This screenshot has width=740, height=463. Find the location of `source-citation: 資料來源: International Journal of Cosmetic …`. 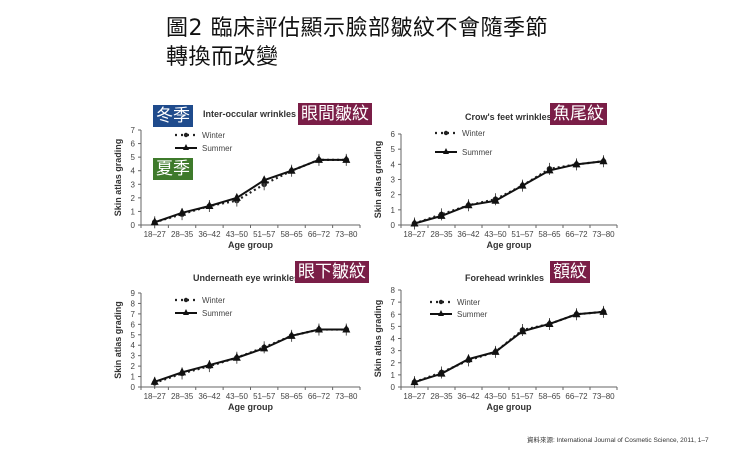

source-citation: 資料來源: International Journal of Cosmetic … is located at coordinates (618, 440).